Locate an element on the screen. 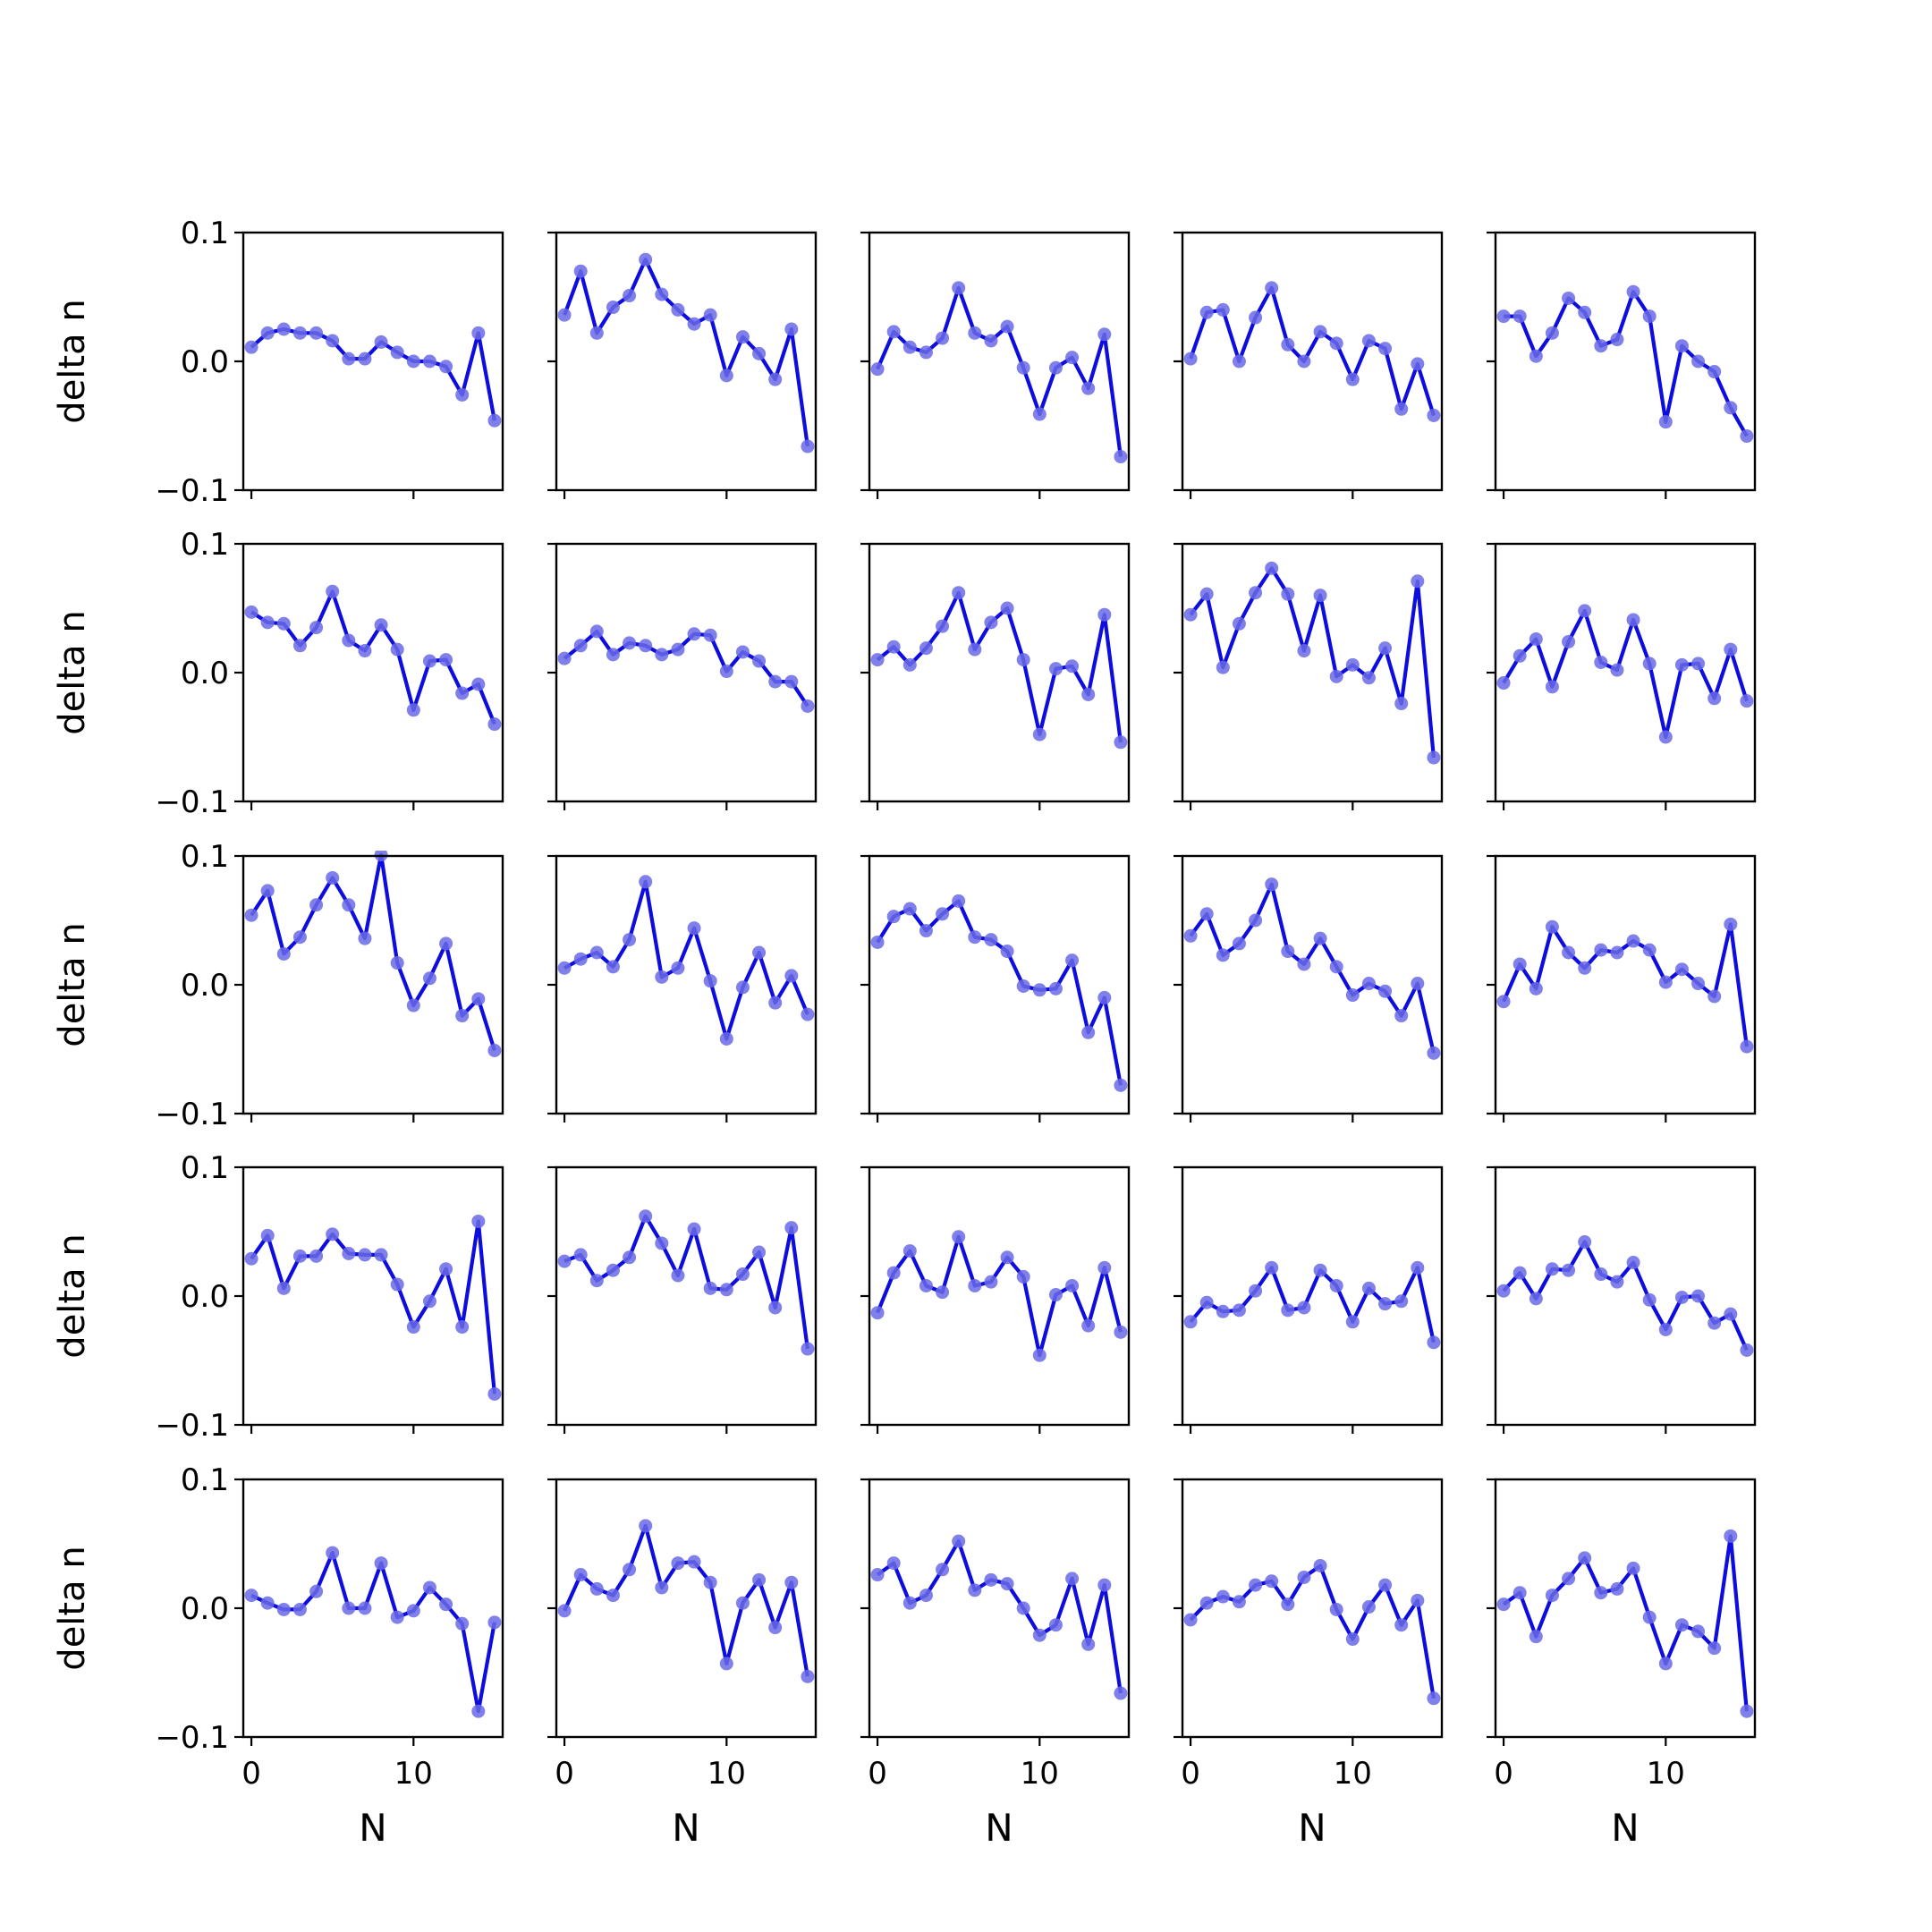 The width and height of the screenshot is (1932, 1932). y-tick-label: 0.1 is located at coordinates (205, 233).